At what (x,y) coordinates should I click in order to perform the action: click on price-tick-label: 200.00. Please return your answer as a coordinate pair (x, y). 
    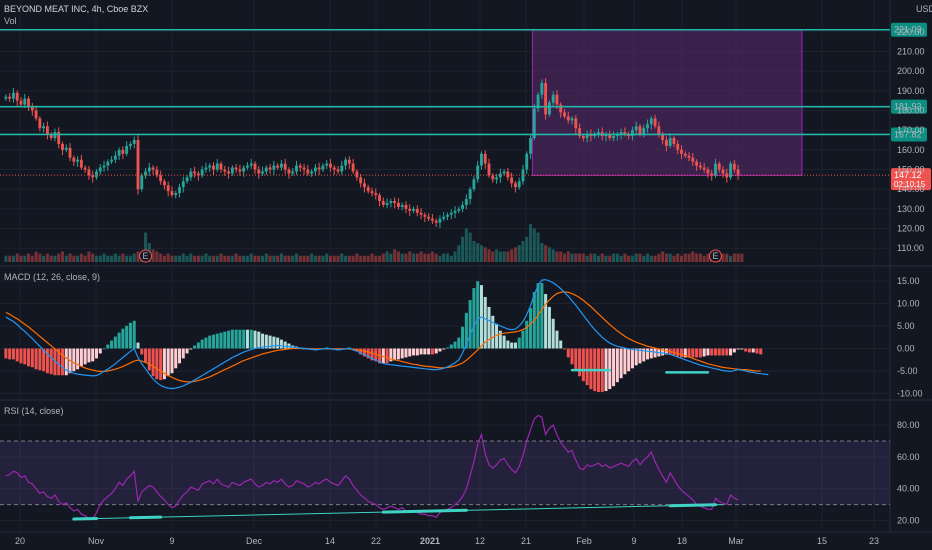
    Looking at the image, I should click on (911, 71).